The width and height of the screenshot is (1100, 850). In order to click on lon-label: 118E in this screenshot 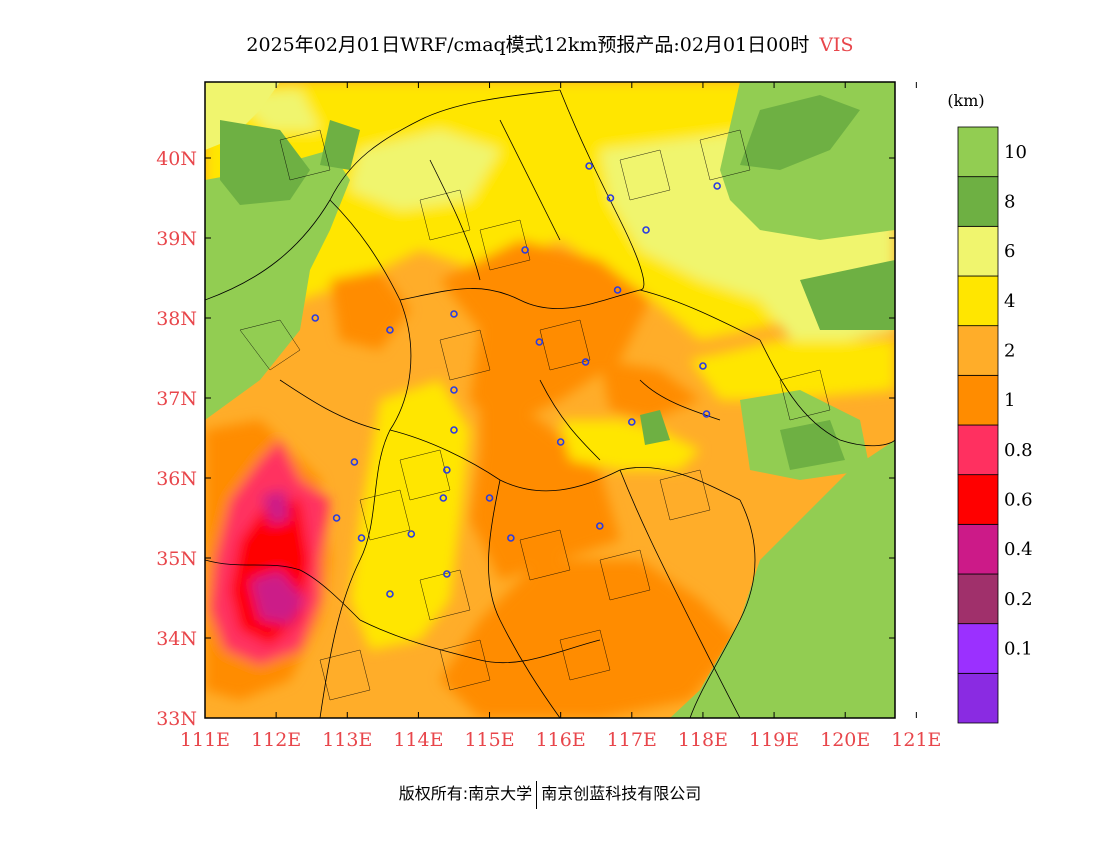, I will do `click(703, 740)`.